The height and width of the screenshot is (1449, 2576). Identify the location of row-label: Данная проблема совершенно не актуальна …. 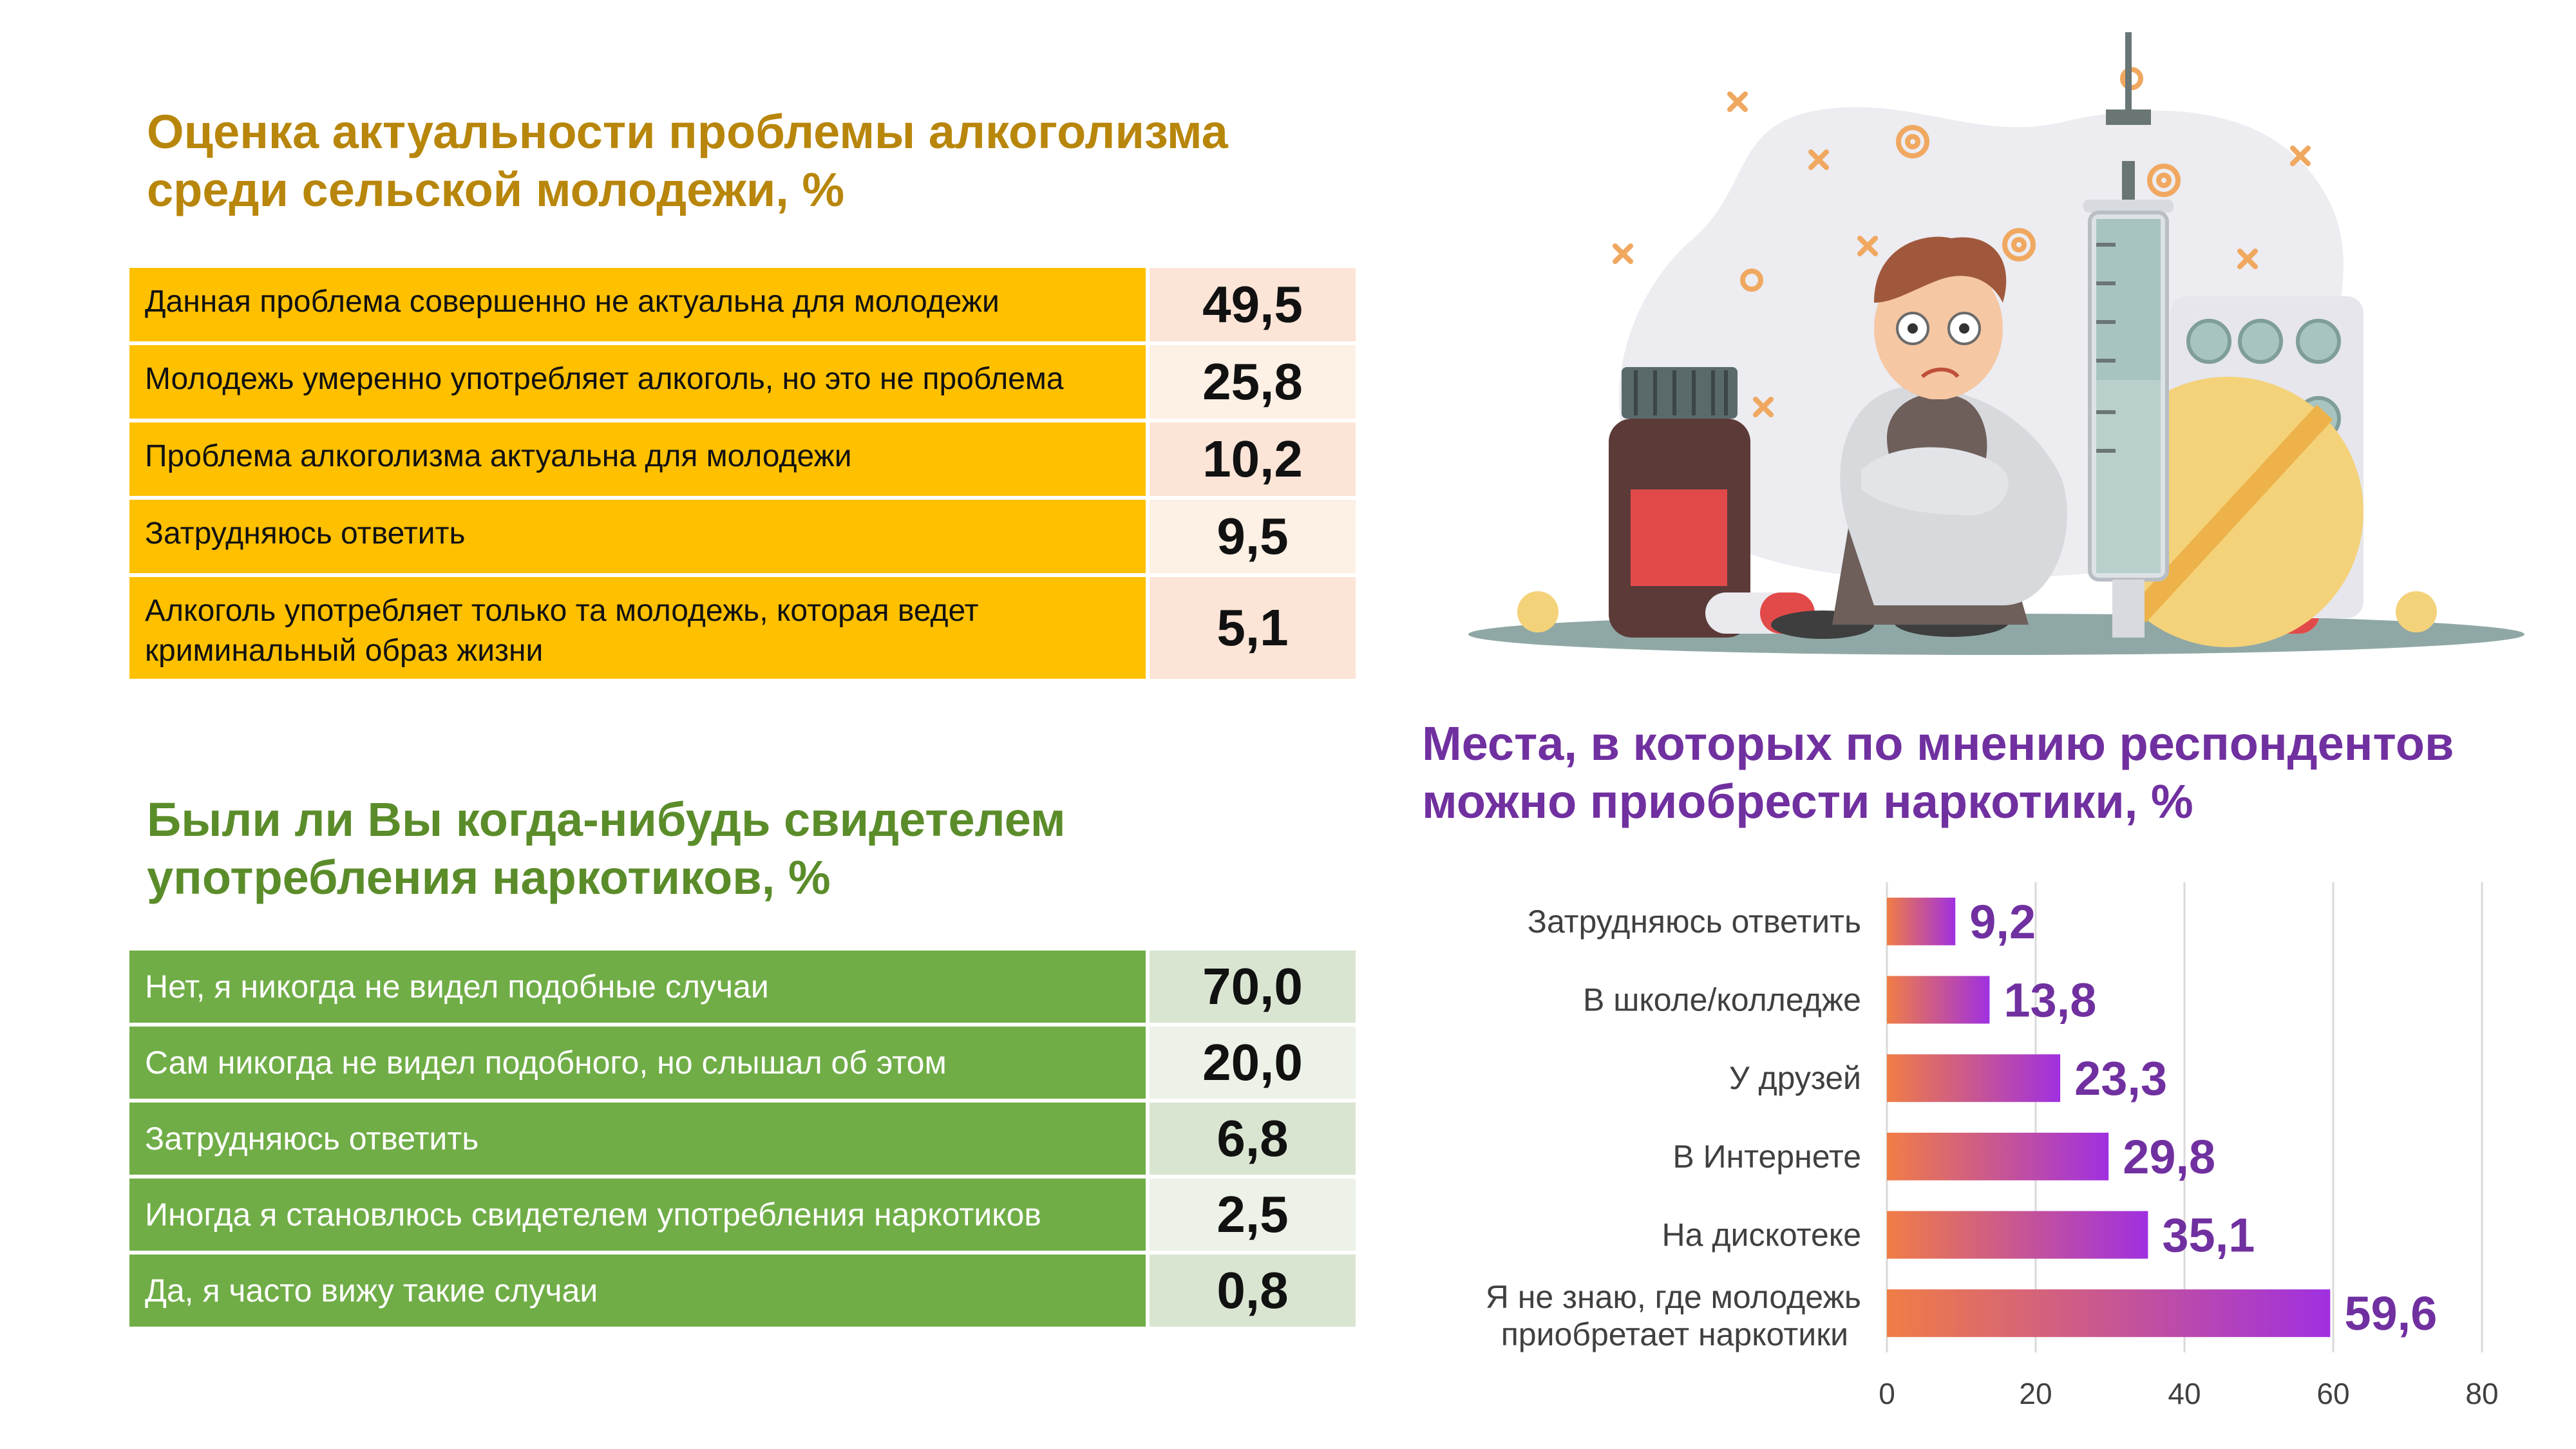
(638, 304).